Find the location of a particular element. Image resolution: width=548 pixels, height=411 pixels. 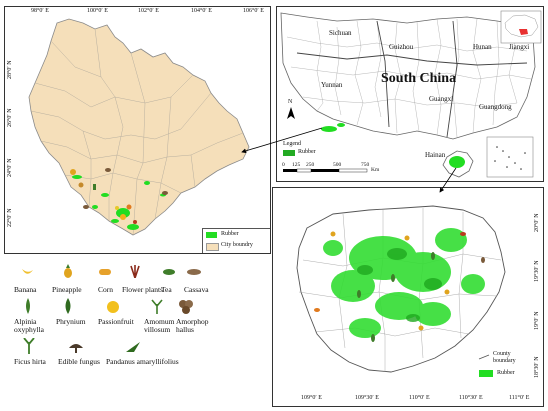

lat-tick-20-0: 20°0′ N is located at coordinates (537, 222).